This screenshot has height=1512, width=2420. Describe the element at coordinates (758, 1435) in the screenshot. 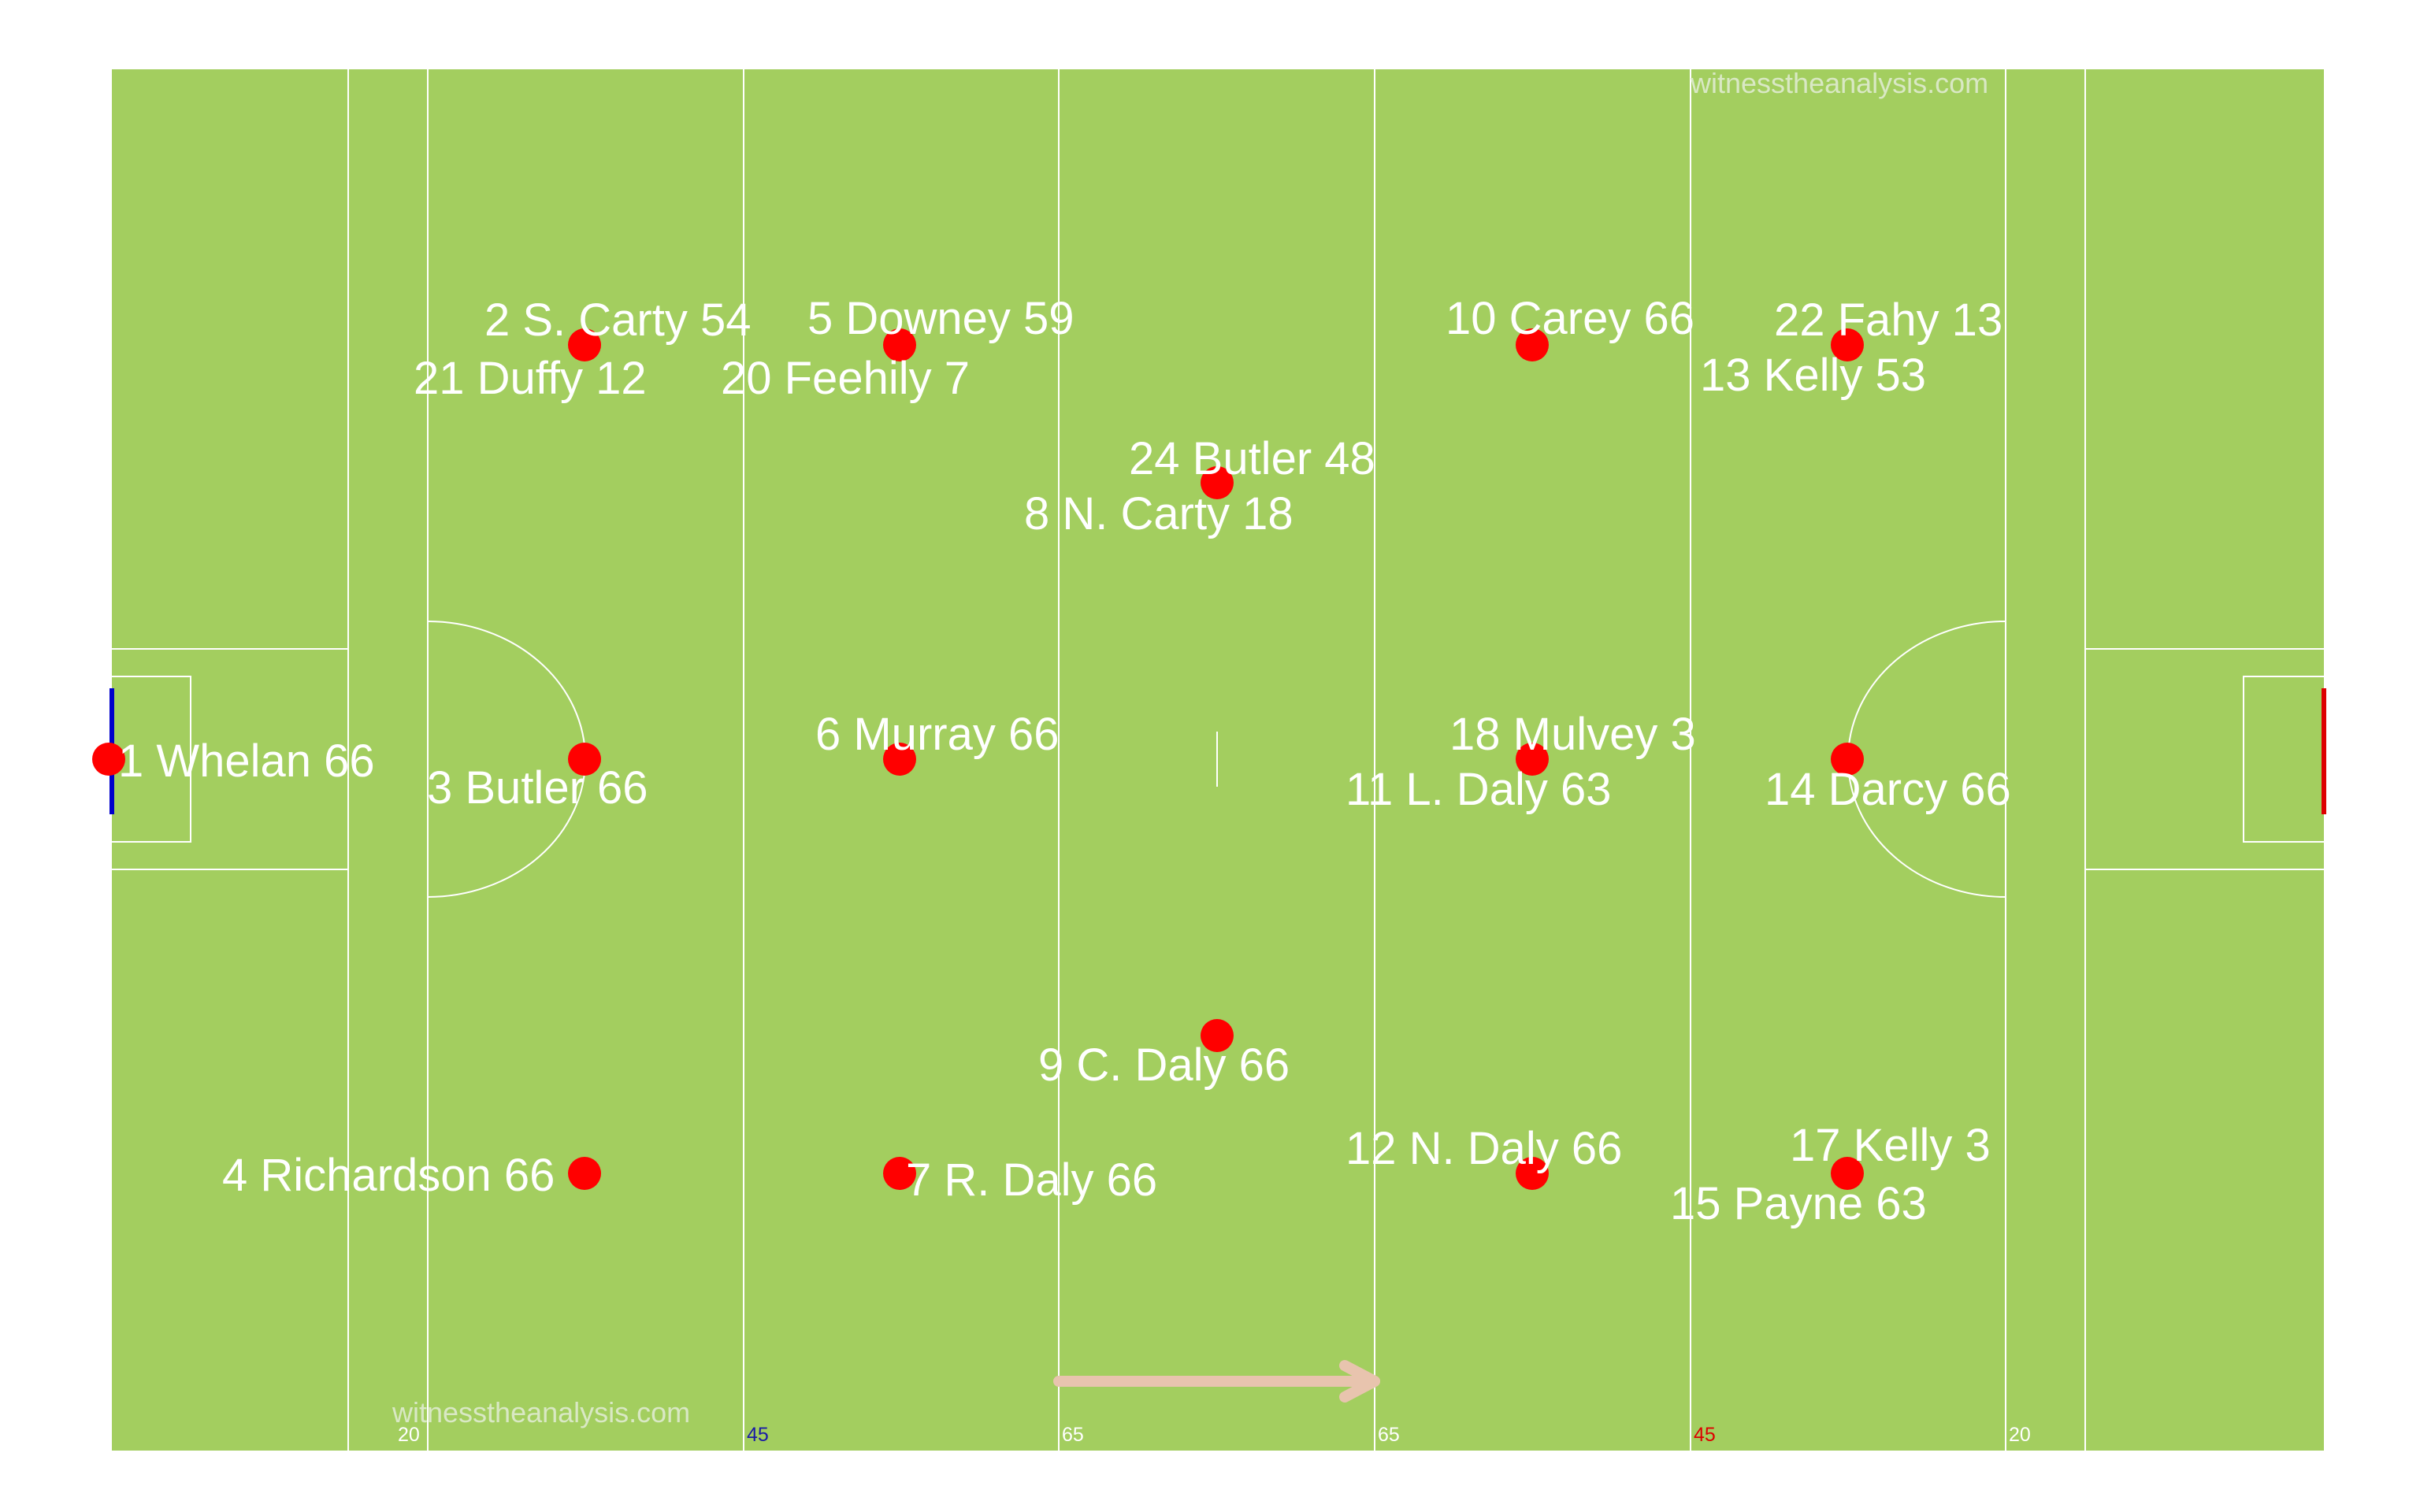

I see `line-label-45-left: 45` at that location.